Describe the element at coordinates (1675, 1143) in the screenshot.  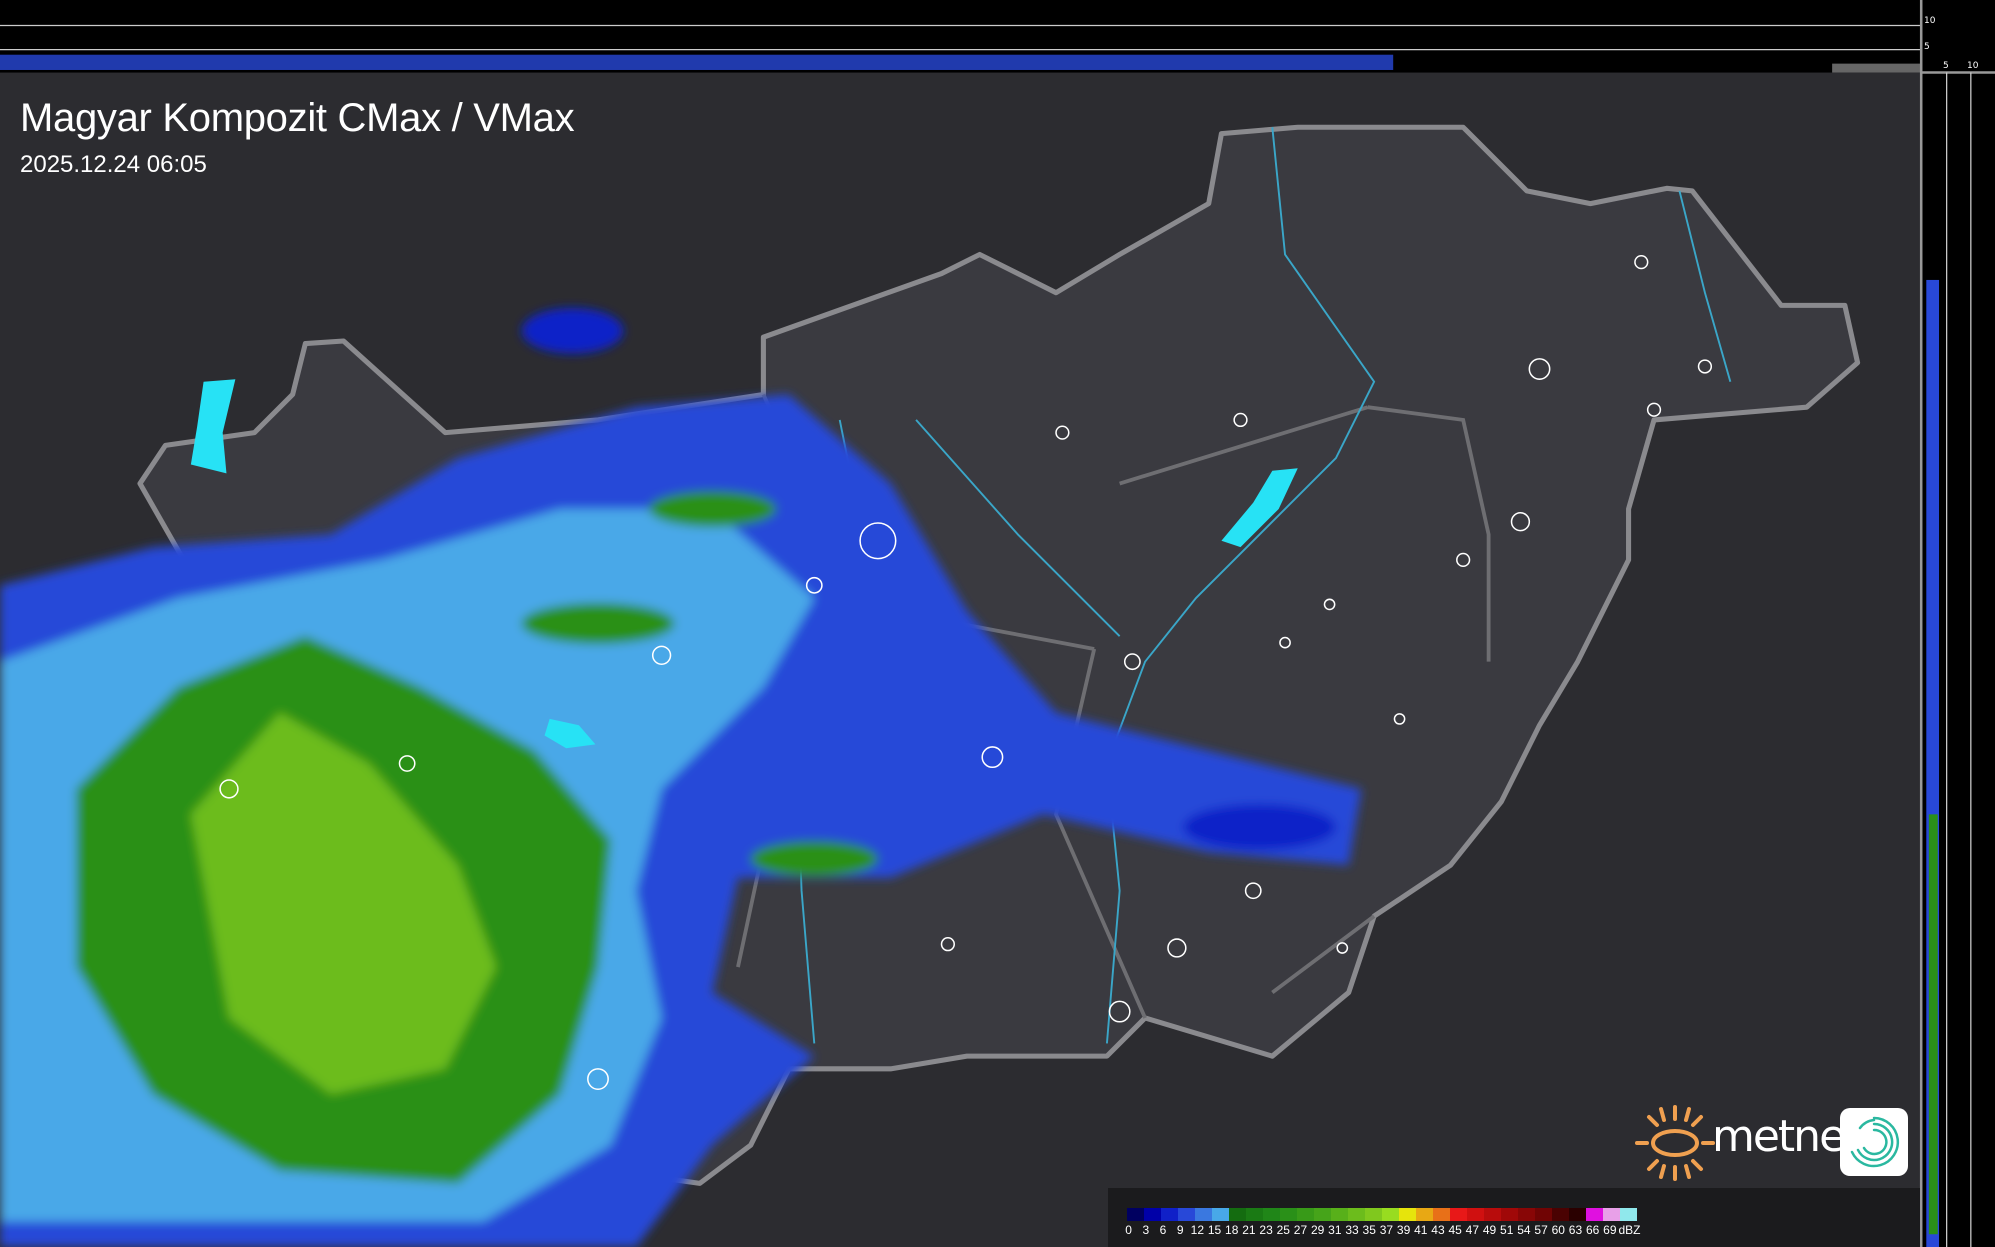
I see `sun-icon` at that location.